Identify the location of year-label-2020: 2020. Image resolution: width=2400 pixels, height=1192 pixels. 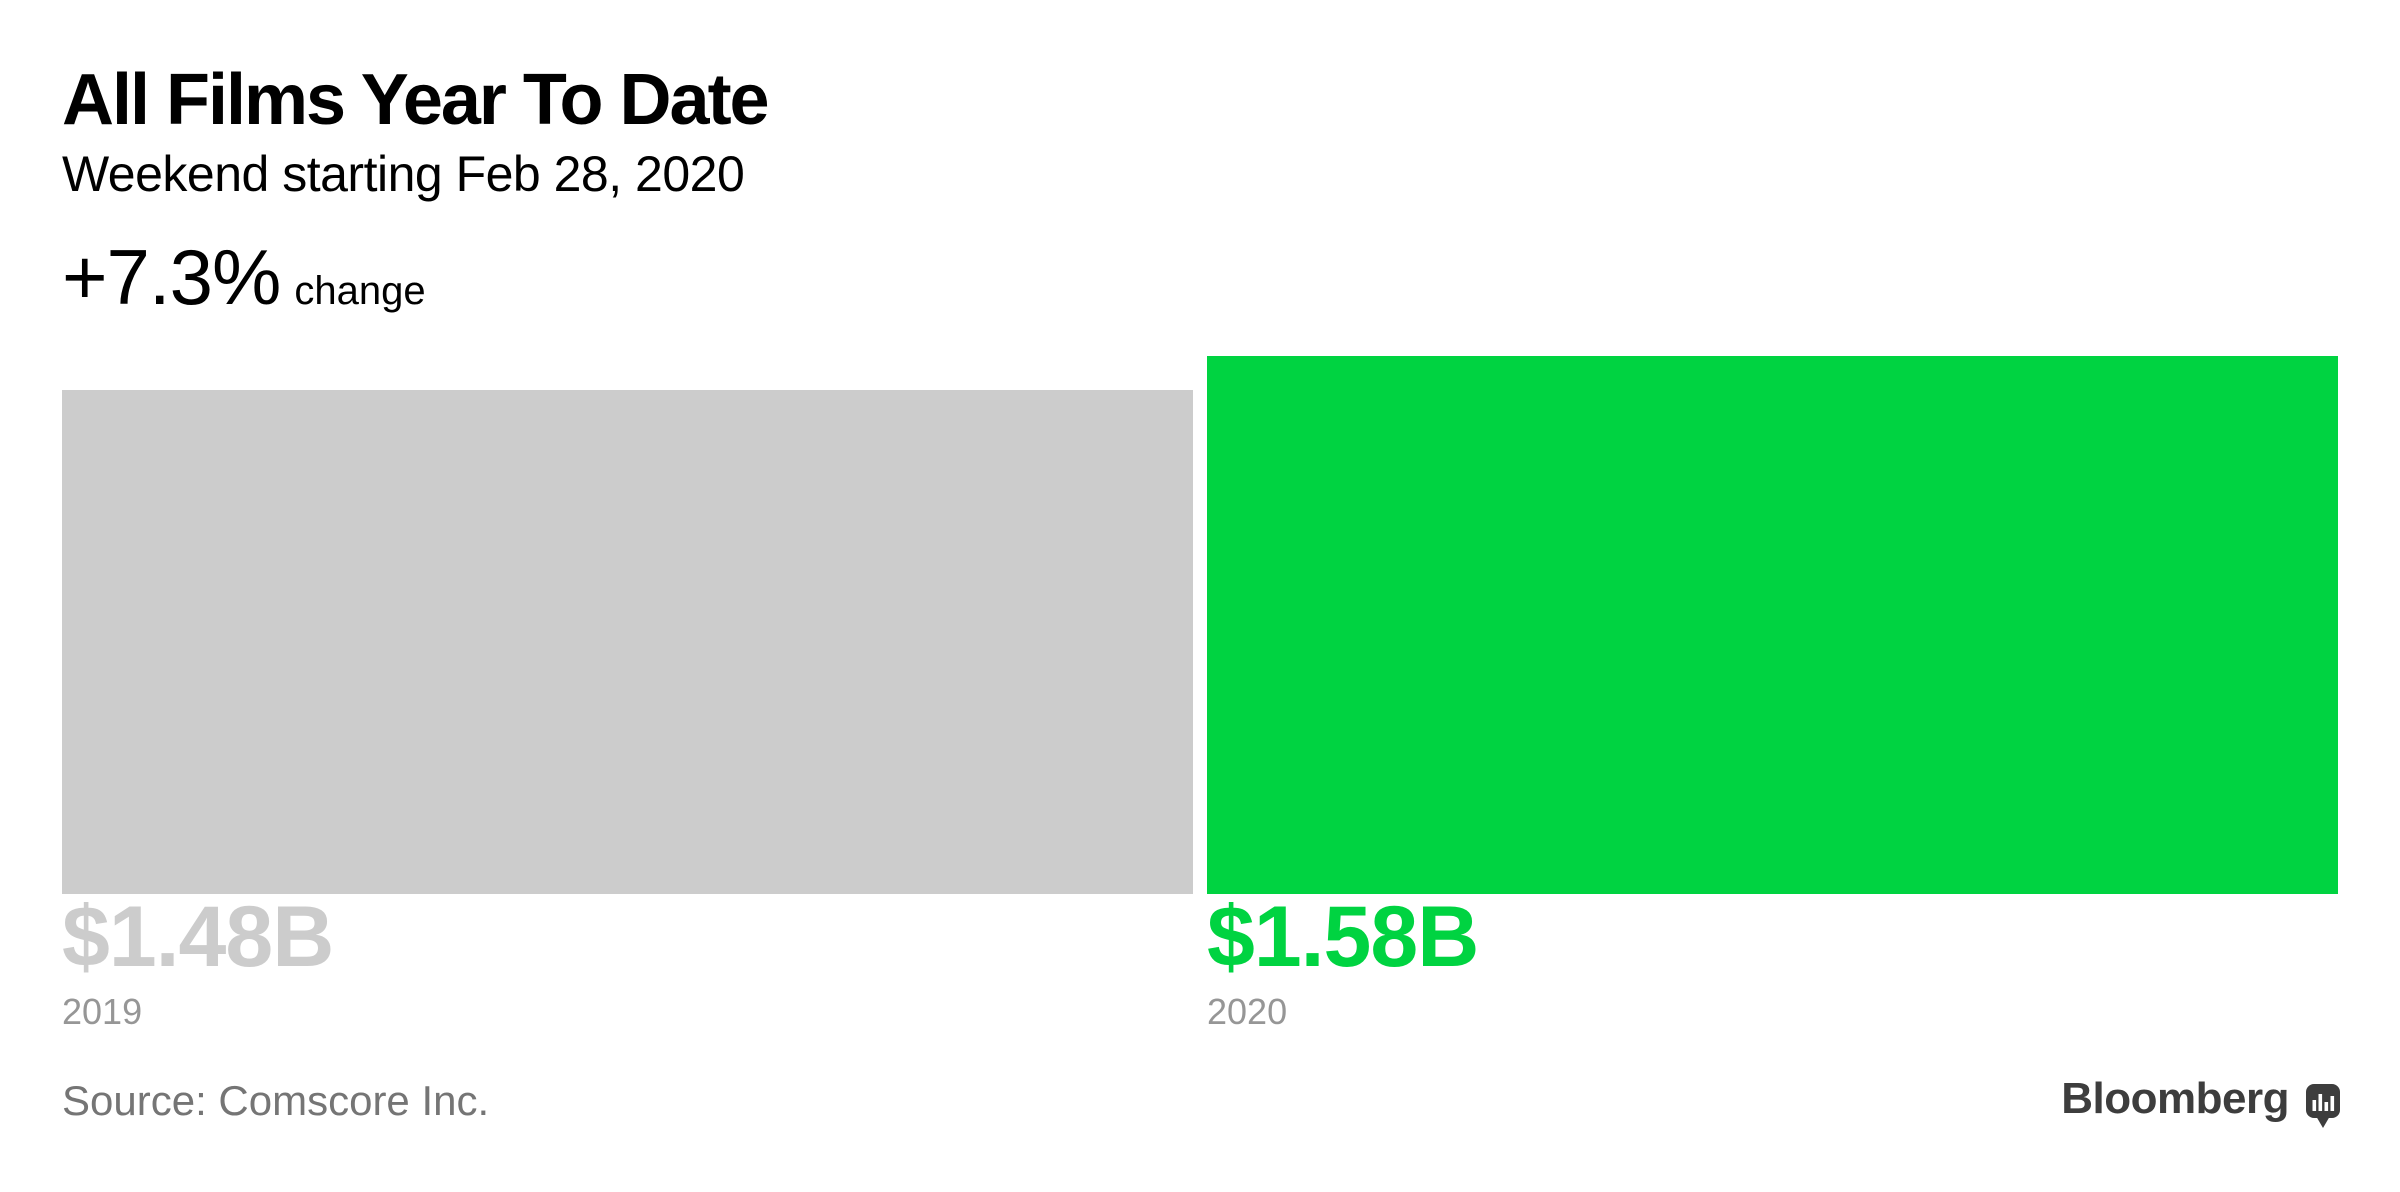
(1247, 1011).